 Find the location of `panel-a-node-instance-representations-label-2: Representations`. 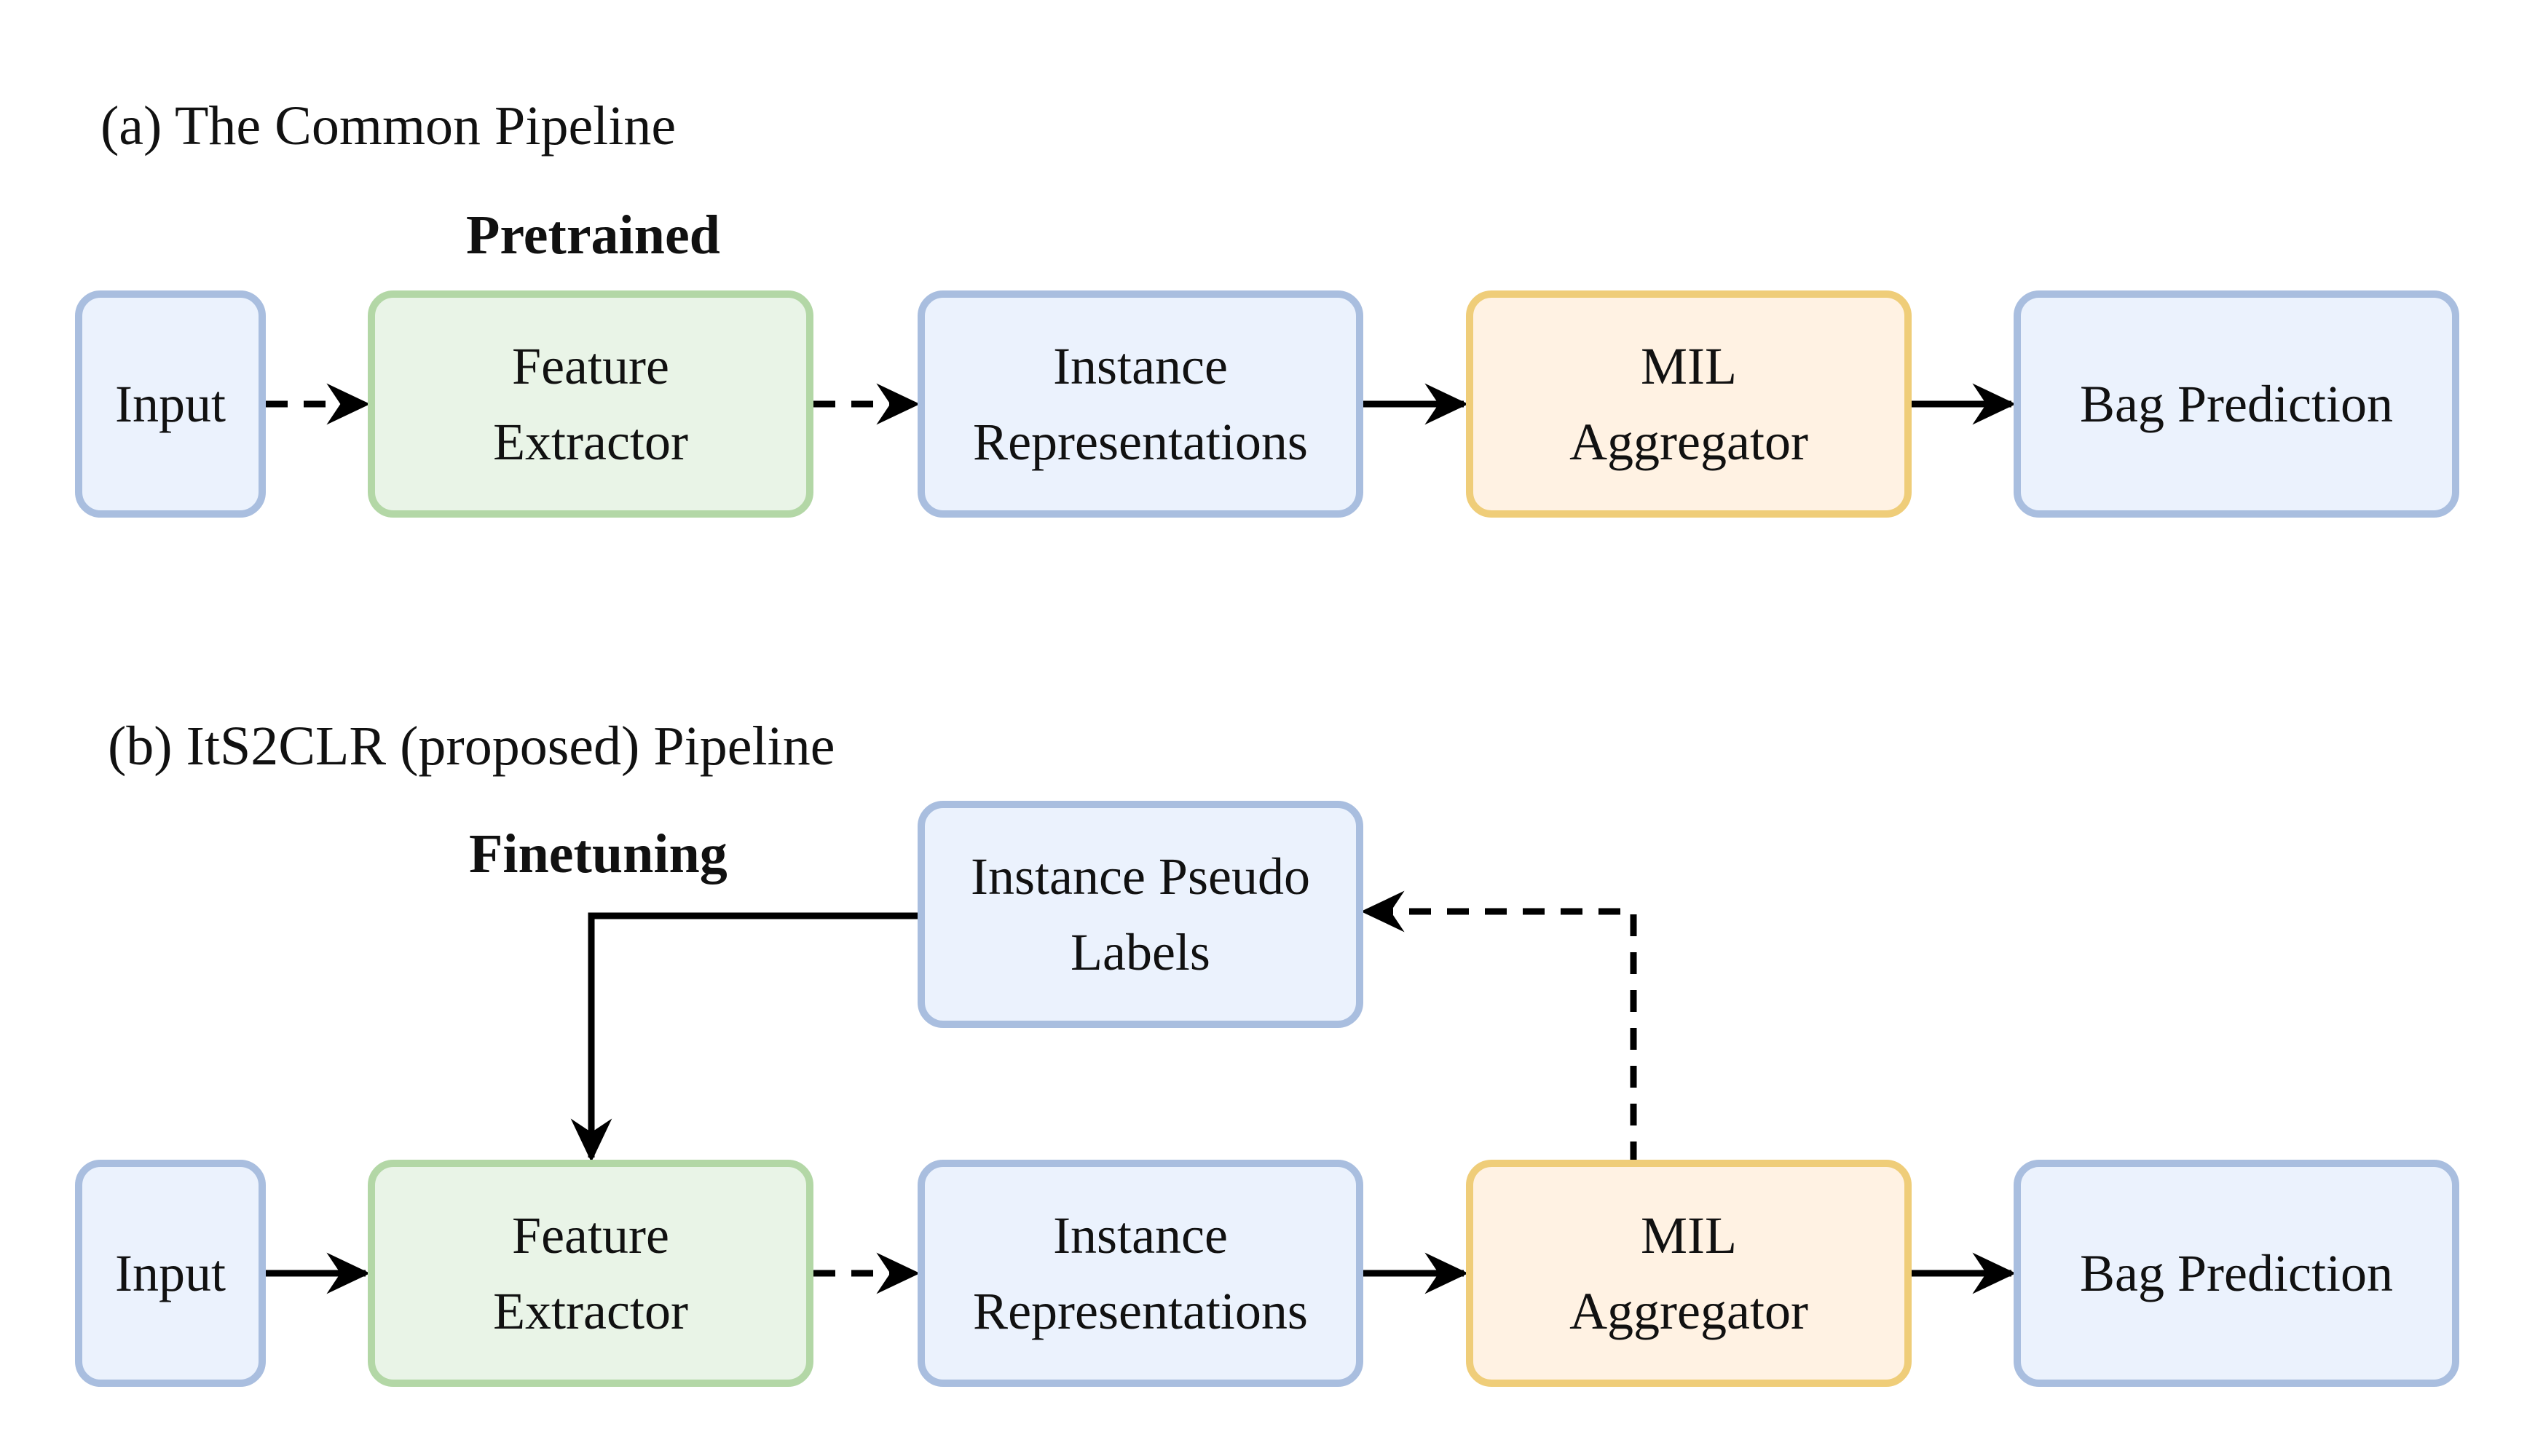

panel-a-node-instance-representations-label-2: Representations is located at coordinates (1140, 442).